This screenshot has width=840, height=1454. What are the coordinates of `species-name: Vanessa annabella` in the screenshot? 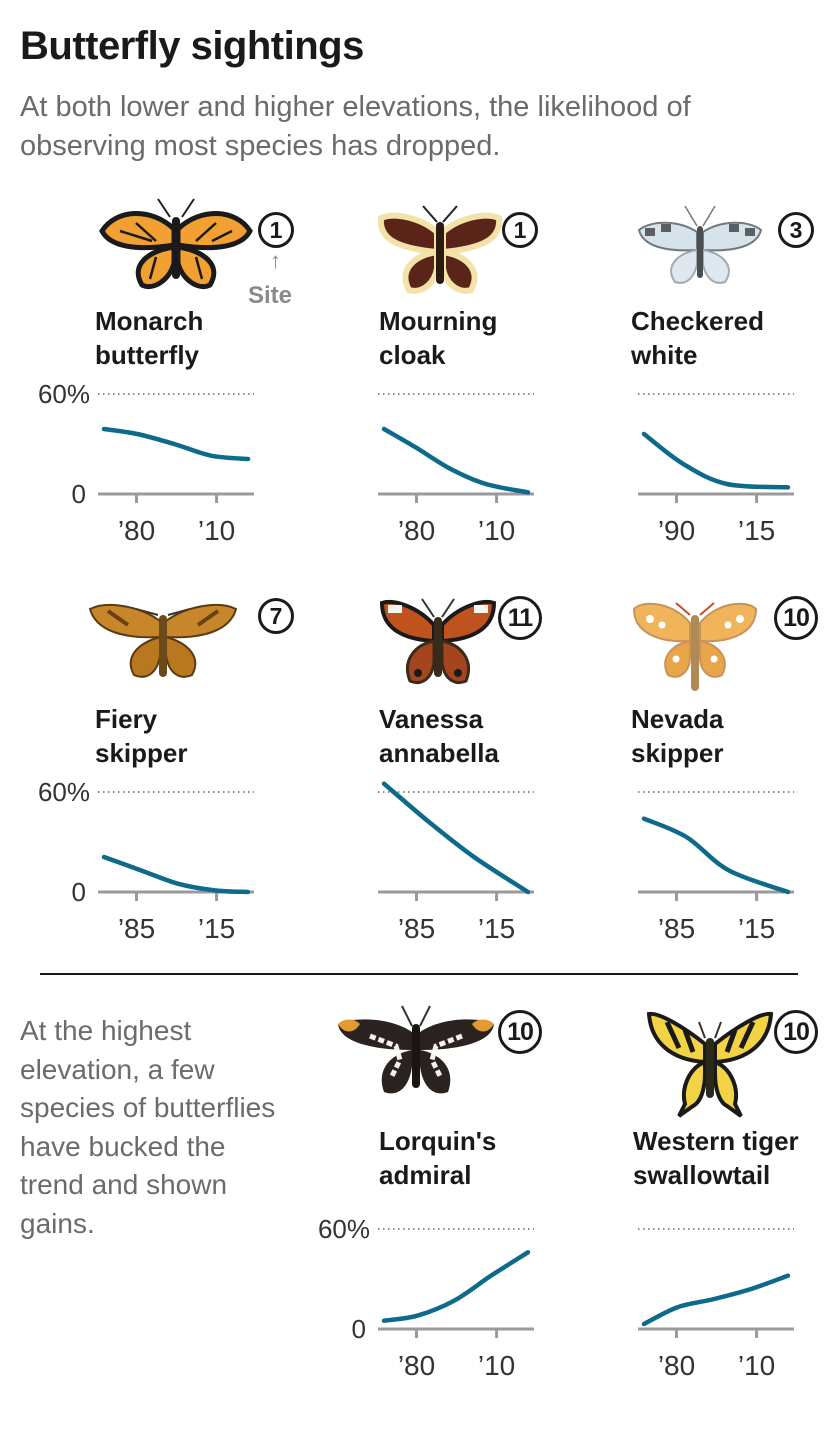 It's located at (439, 736).